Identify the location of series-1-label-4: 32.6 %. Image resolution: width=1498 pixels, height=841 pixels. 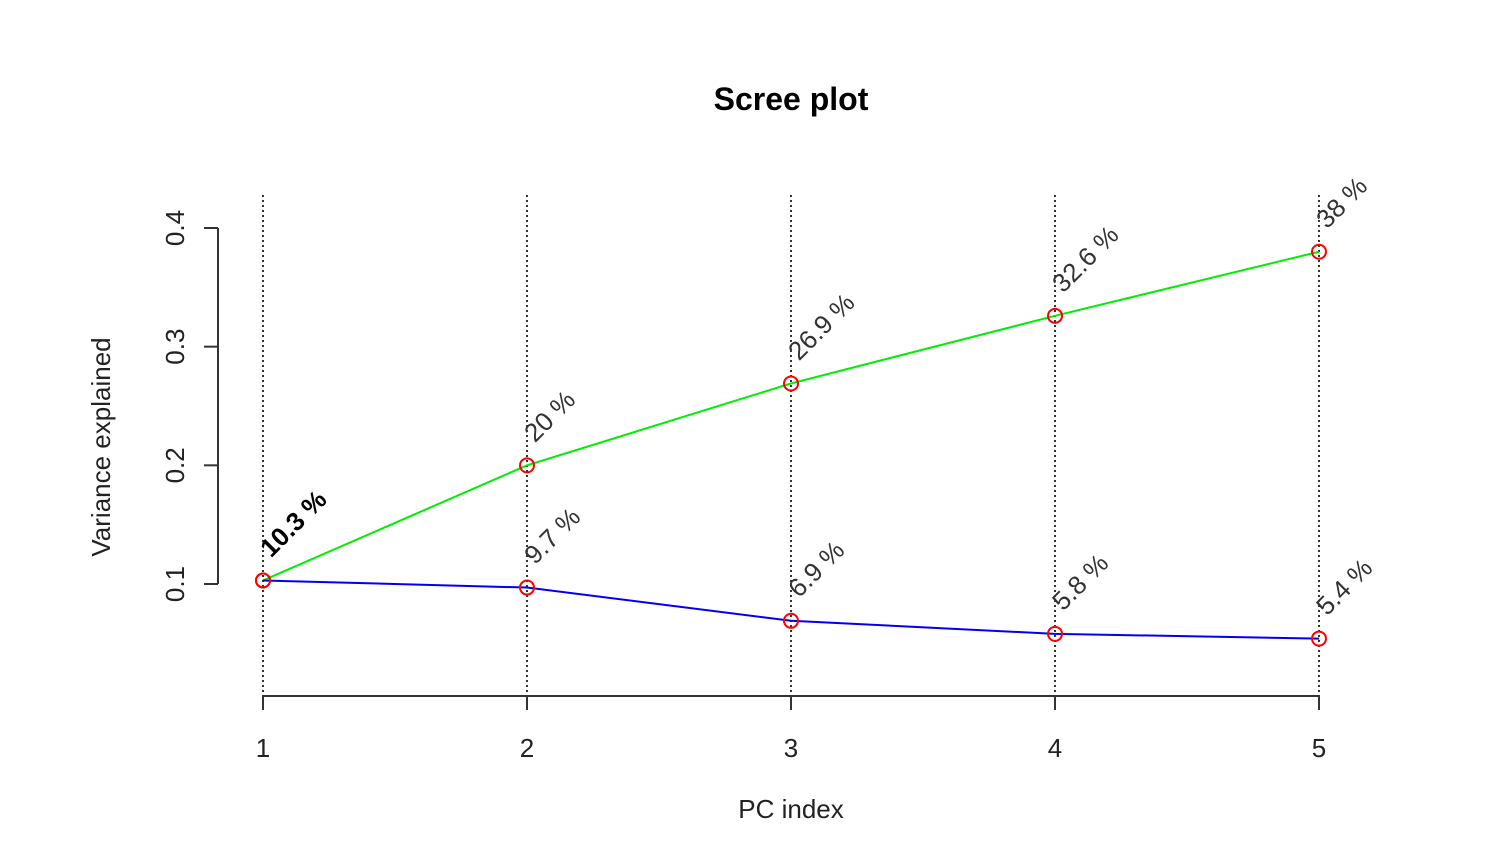
(1085, 259).